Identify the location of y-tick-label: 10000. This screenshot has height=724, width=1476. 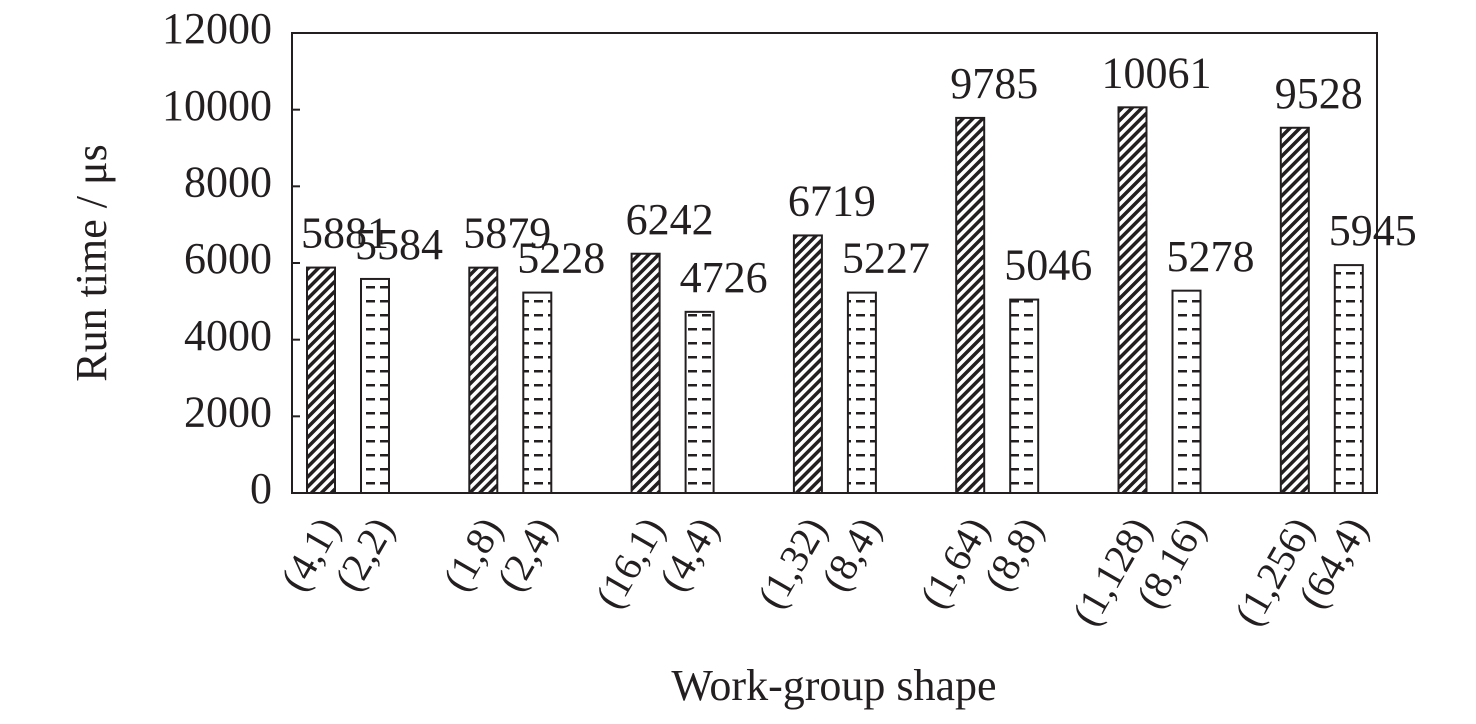
(217, 105).